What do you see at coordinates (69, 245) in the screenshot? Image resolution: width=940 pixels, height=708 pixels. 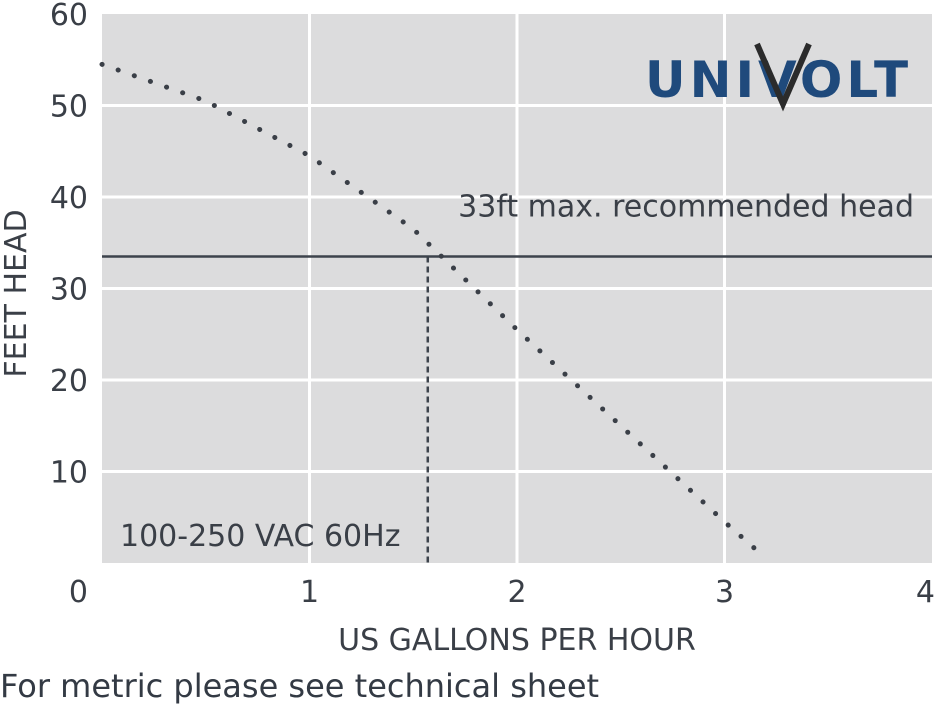 I see `y-tick-labels: 10 20 30 40 50 60` at bounding box center [69, 245].